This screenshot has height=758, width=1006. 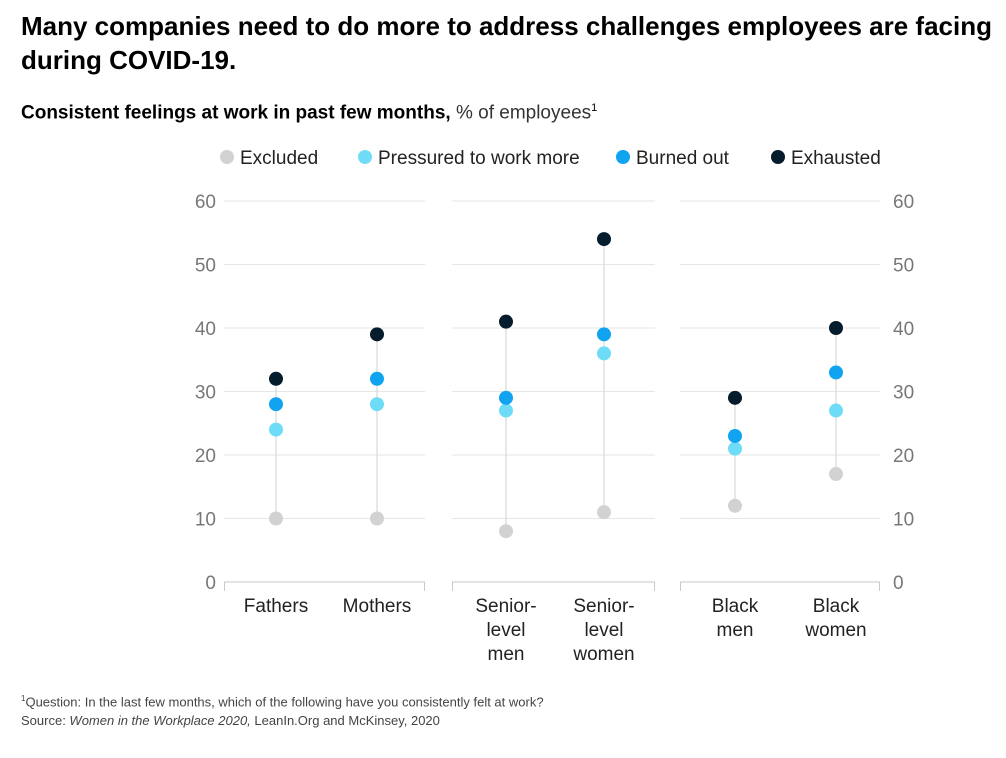 What do you see at coordinates (345, 721) in the screenshot?
I see `source-publisher: LeanIn.Org and McKinsey, 2020` at bounding box center [345, 721].